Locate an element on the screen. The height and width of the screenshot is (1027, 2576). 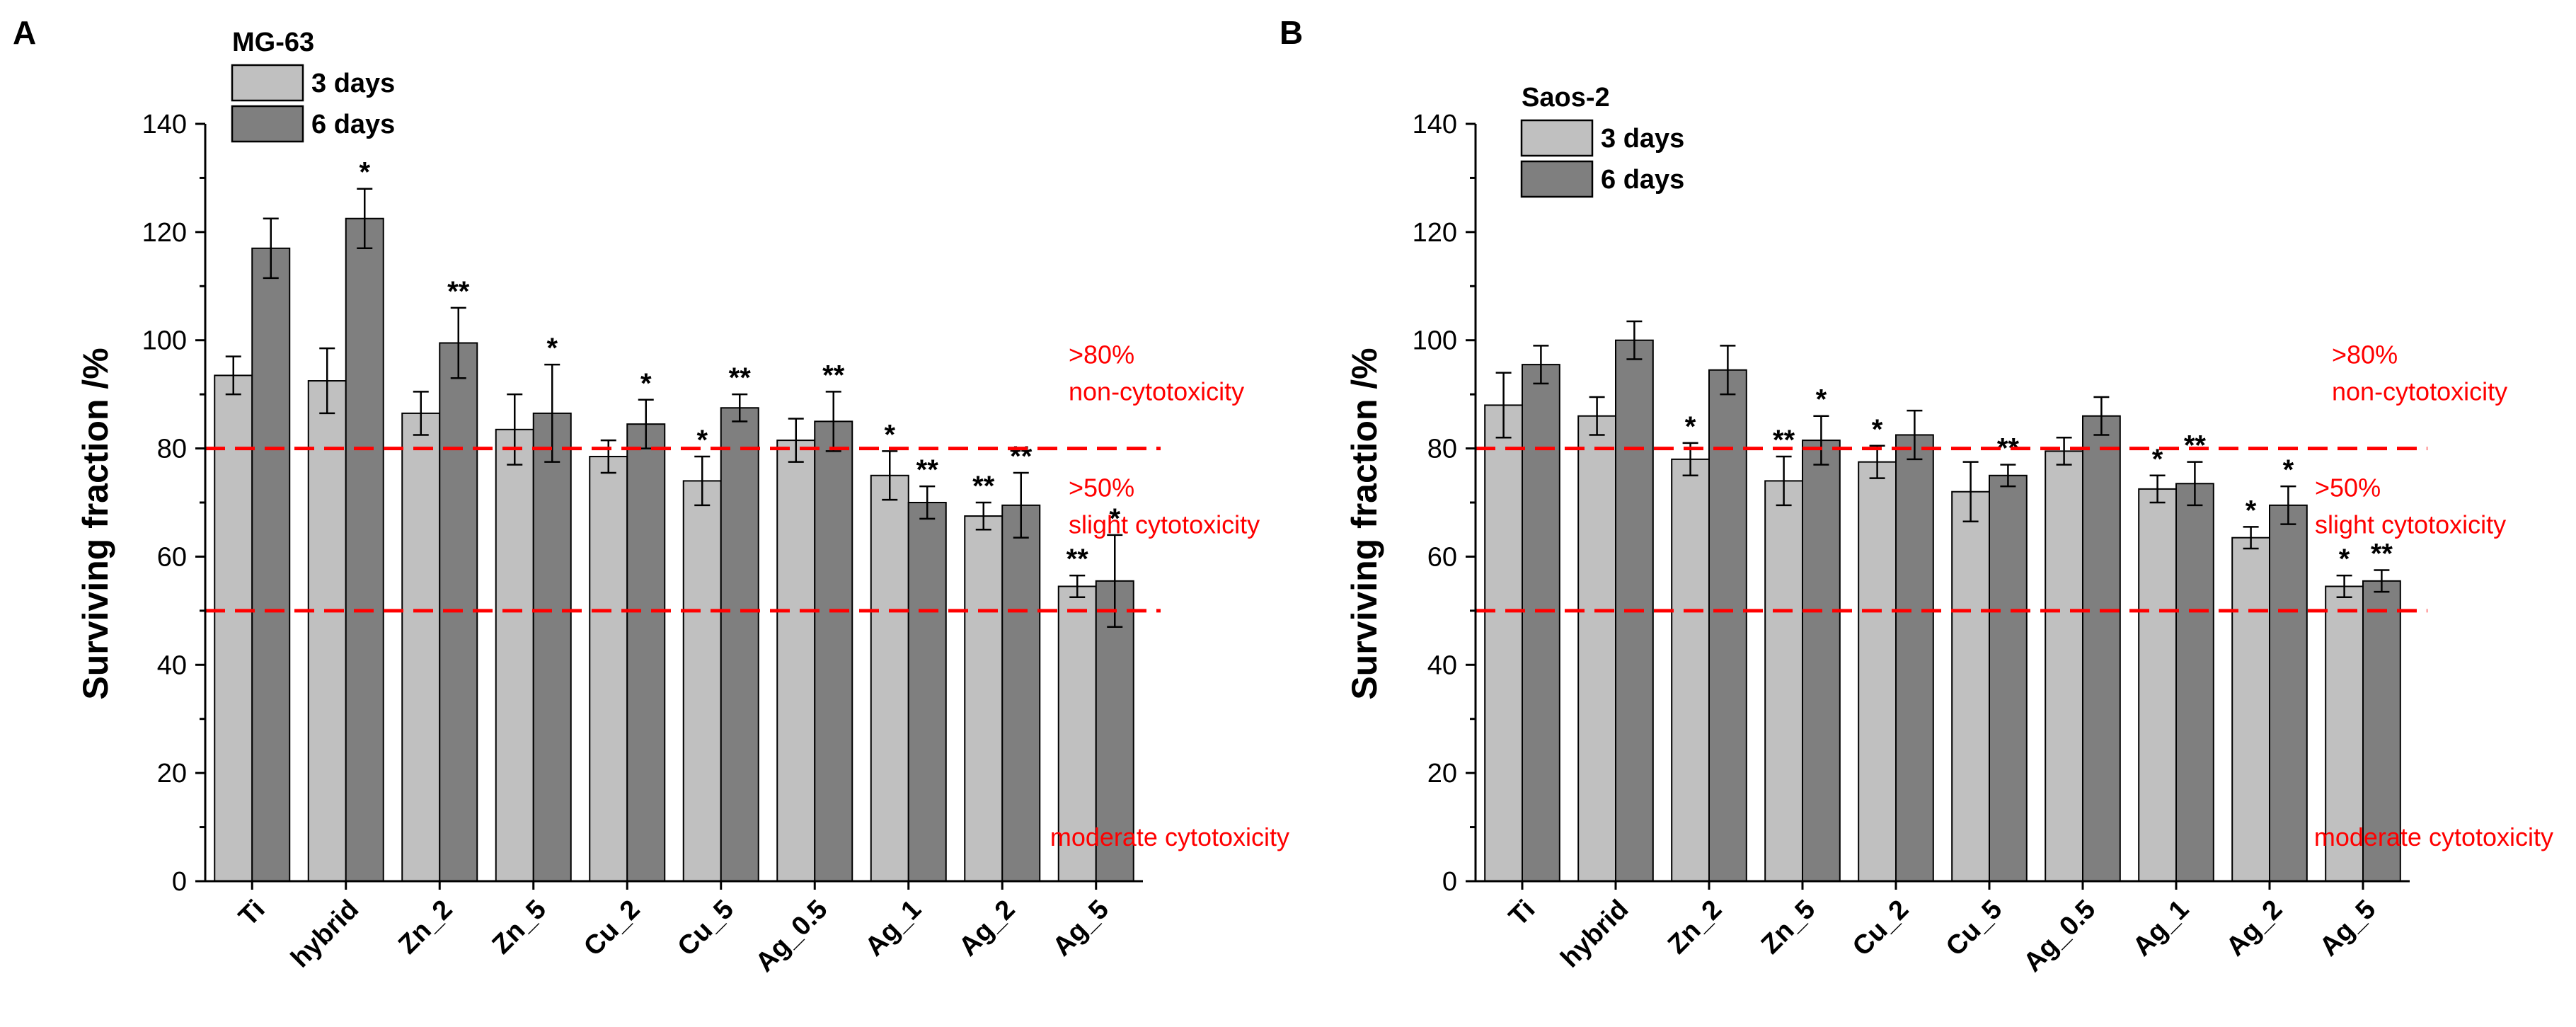
x-tick-label-Cu_5: Cu_5 is located at coordinates (1974, 928).